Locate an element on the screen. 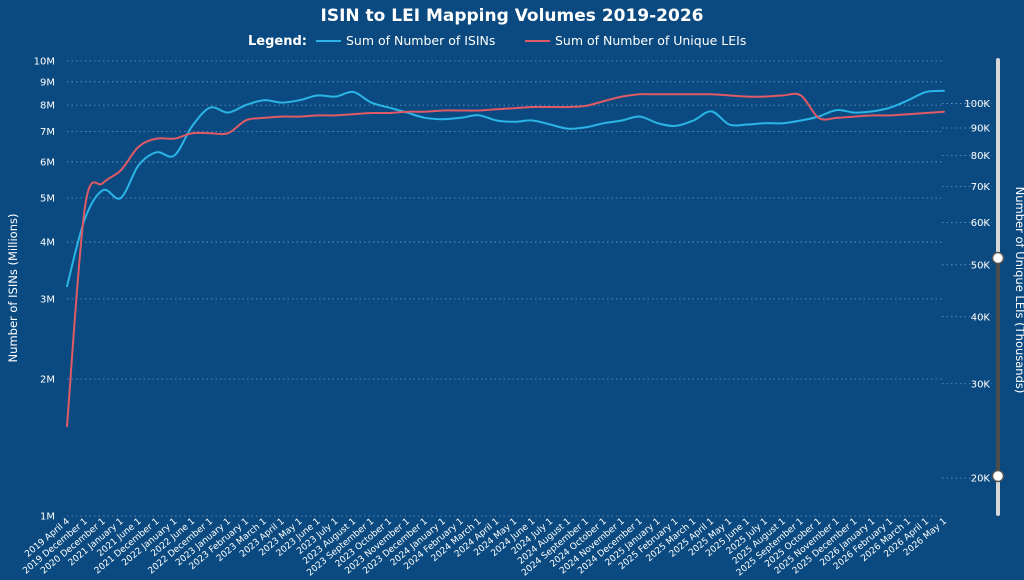  left-tick-label: 10M is located at coordinates (44, 62).